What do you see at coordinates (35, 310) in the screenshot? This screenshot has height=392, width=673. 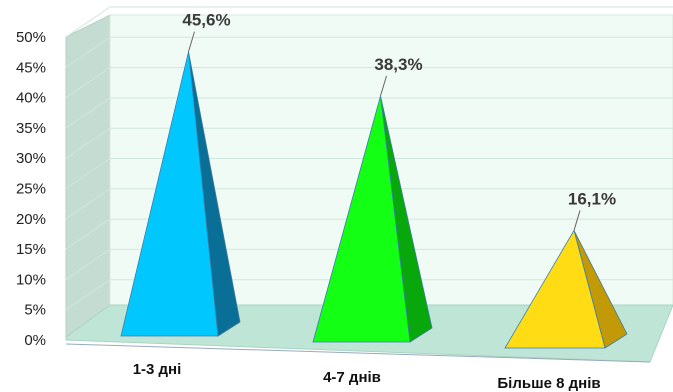 I see `y-tick-label: 5%` at bounding box center [35, 310].